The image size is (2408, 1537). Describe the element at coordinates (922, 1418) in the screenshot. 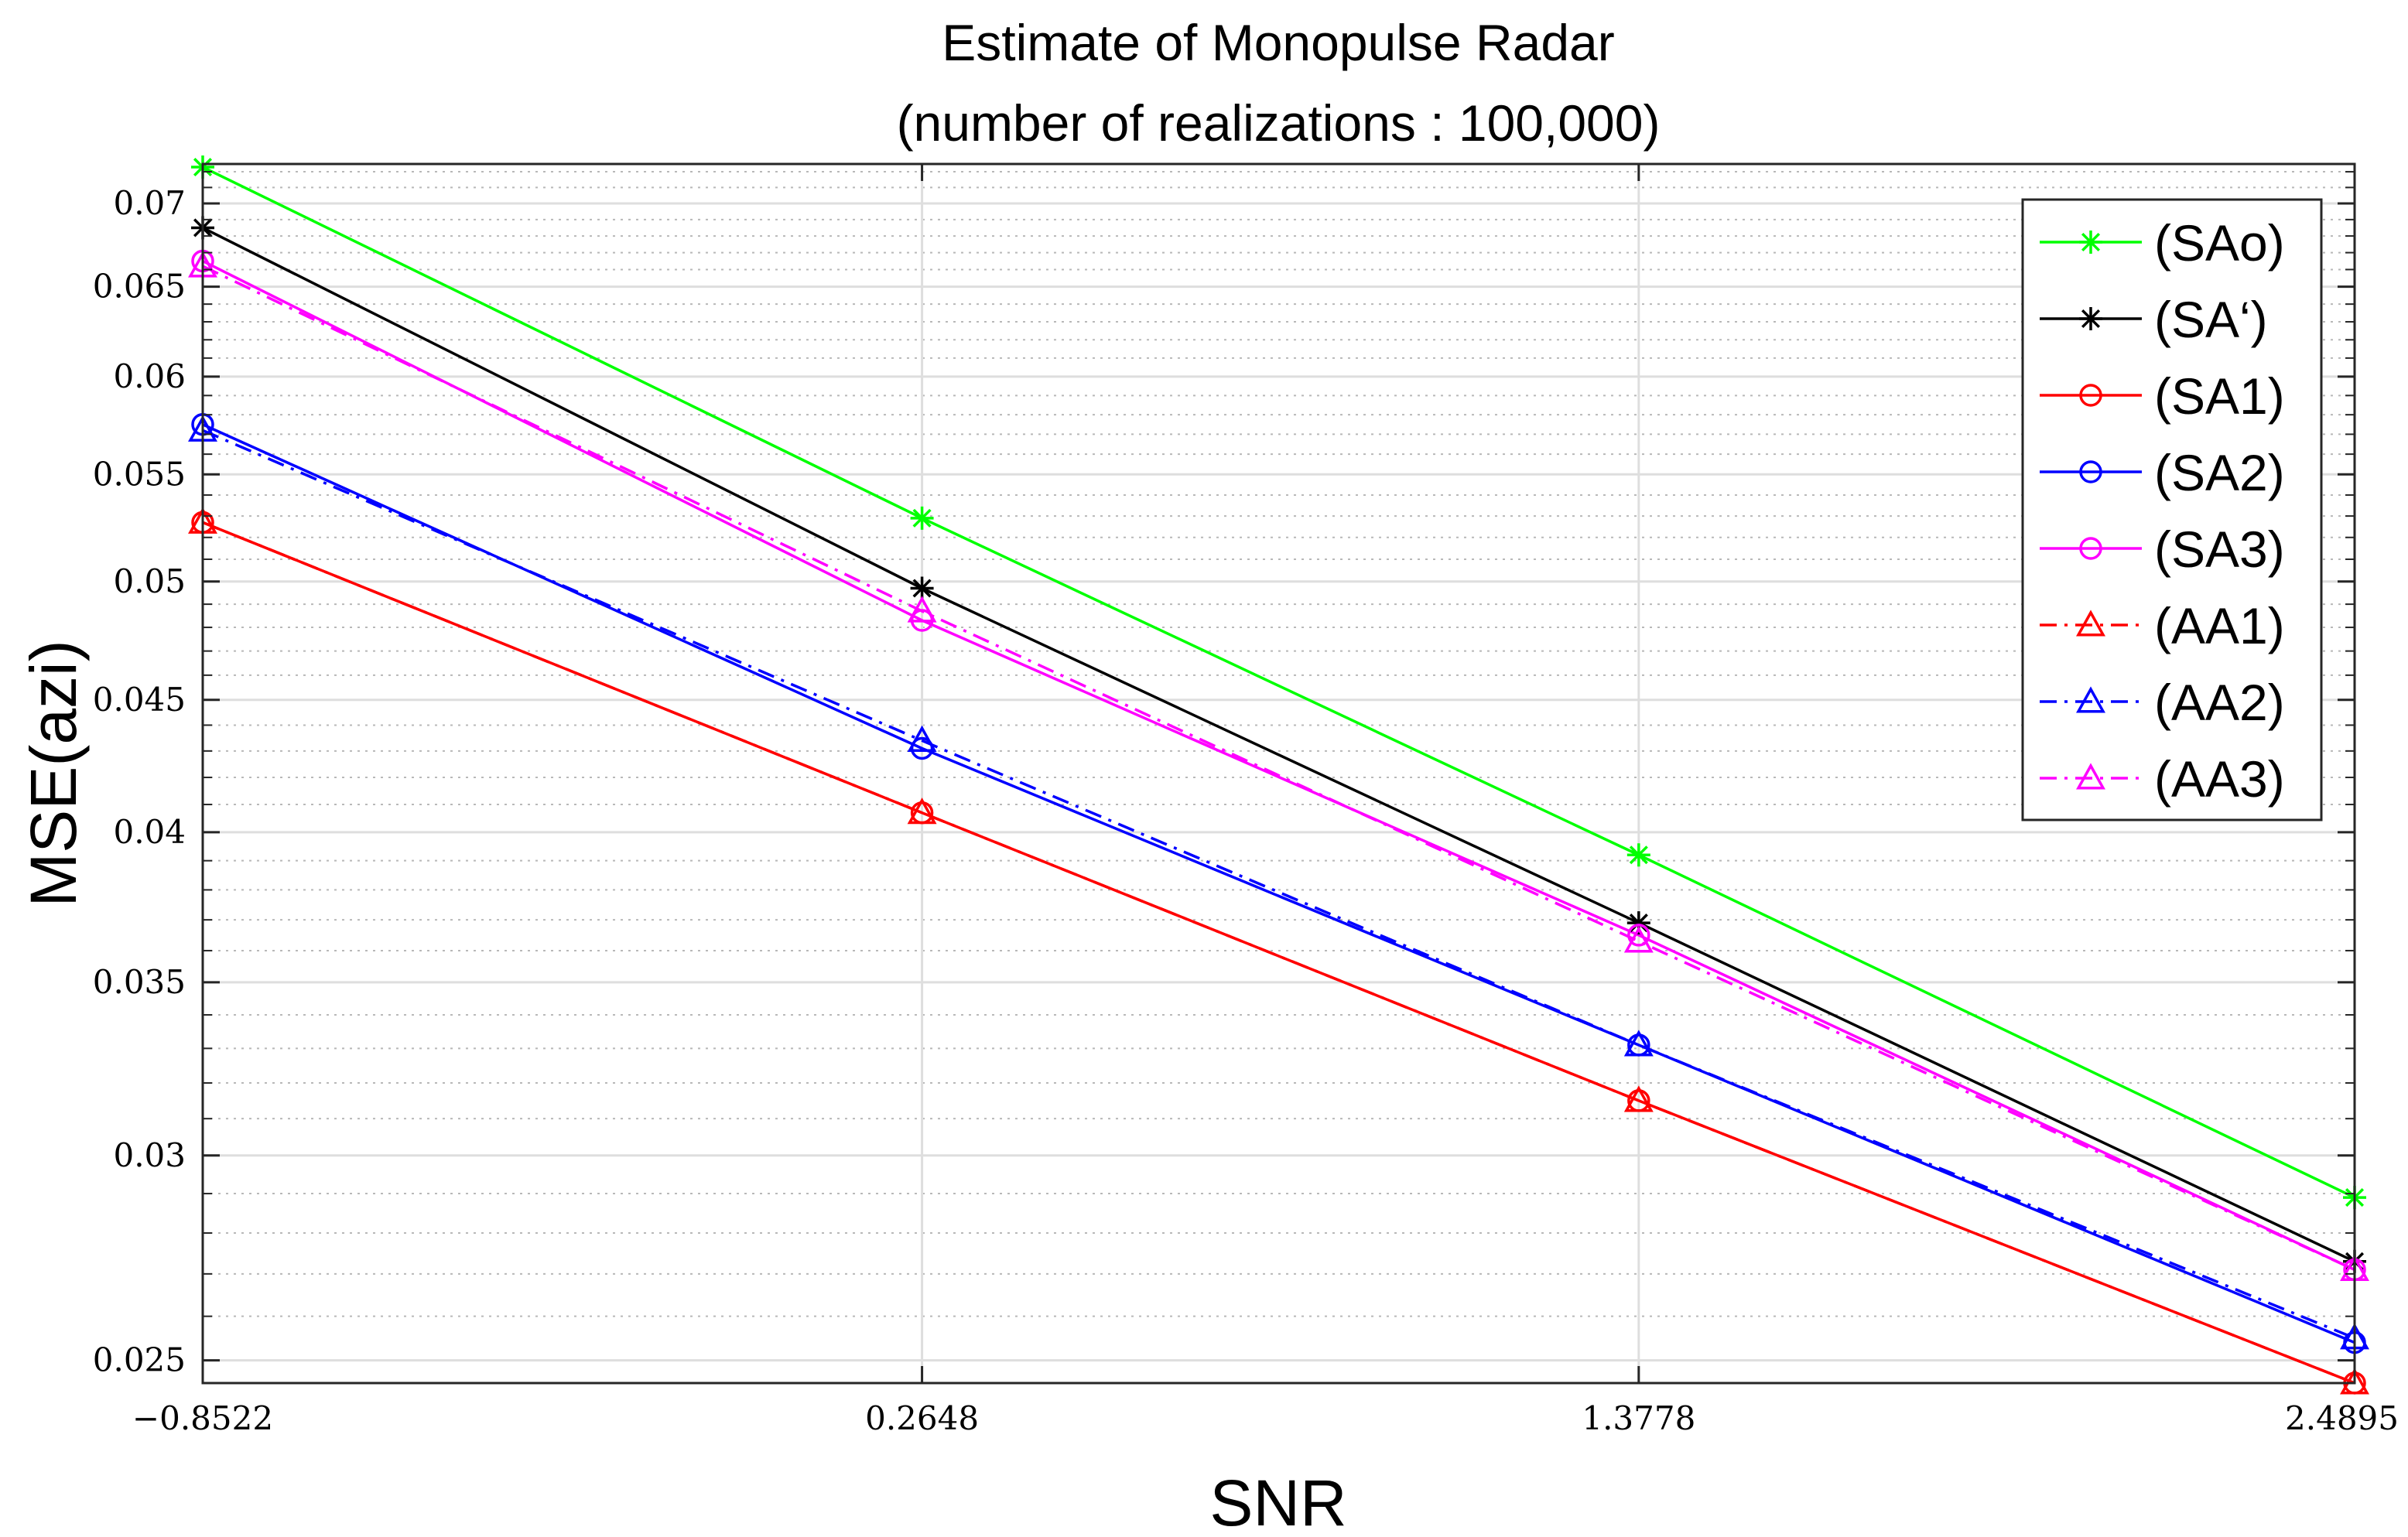

I see `x-tick-label: 0.2648` at that location.